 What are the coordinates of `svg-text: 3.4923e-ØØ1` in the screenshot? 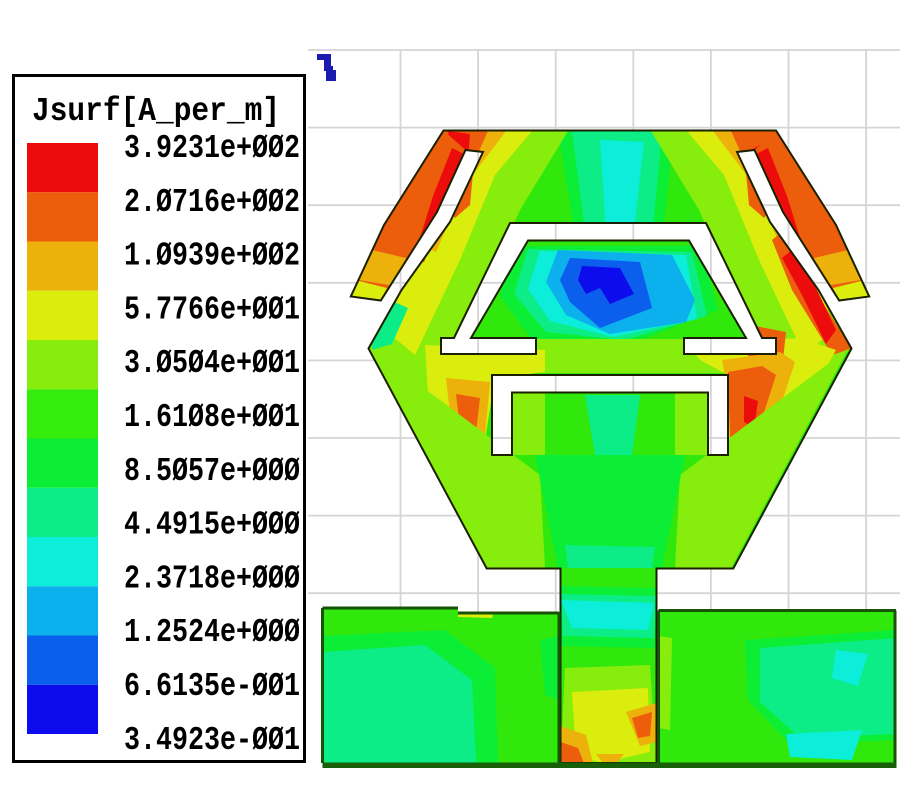 It's located at (212, 740).